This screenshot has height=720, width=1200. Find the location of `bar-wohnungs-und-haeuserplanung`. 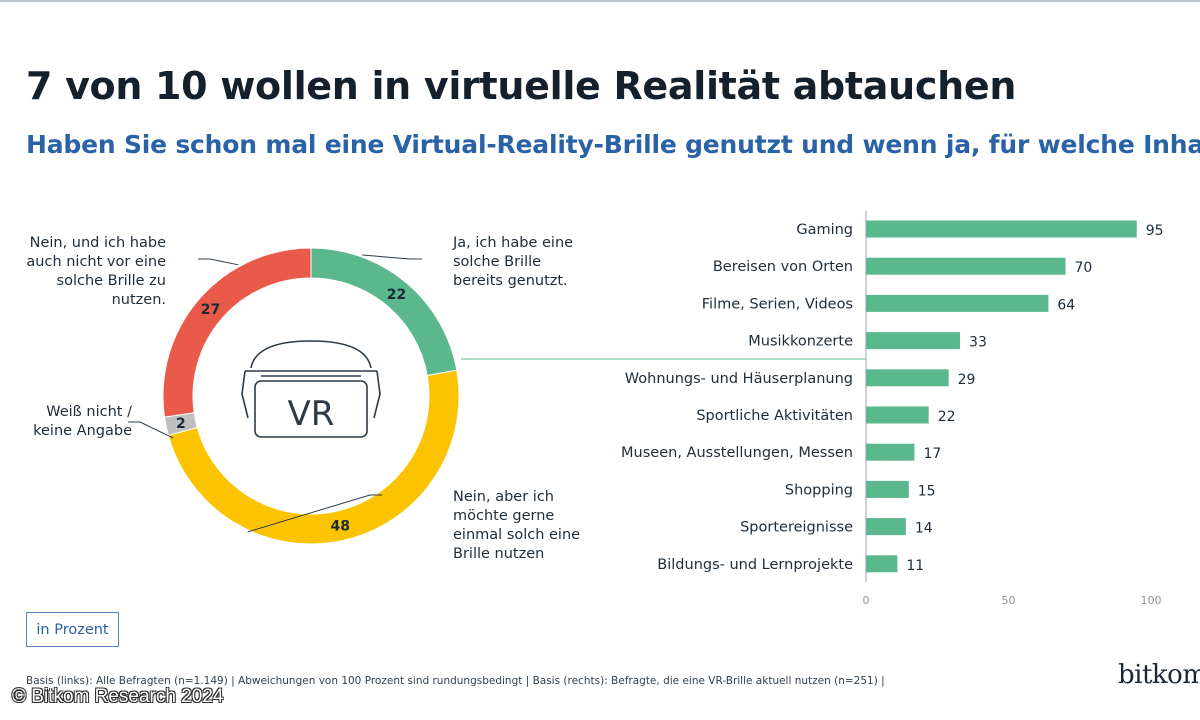

bar-wohnungs-und-haeuserplanung is located at coordinates (907, 378).